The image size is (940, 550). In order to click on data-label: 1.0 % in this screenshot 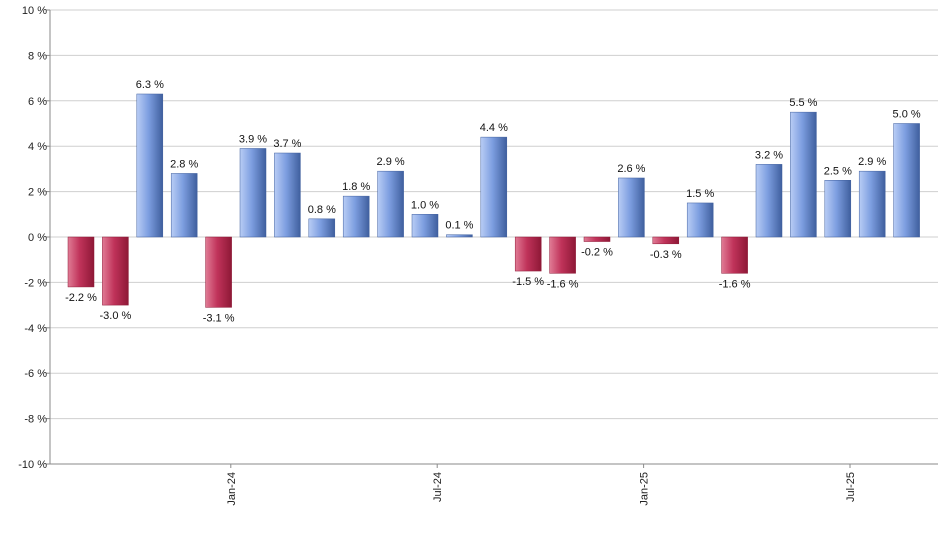, I will do `click(425, 205)`.